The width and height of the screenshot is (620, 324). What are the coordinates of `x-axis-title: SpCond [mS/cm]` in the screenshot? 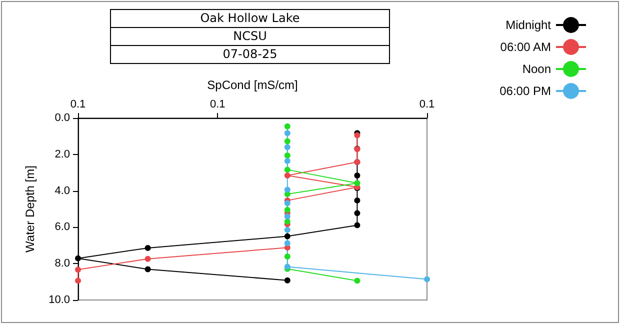 It's located at (252, 85).